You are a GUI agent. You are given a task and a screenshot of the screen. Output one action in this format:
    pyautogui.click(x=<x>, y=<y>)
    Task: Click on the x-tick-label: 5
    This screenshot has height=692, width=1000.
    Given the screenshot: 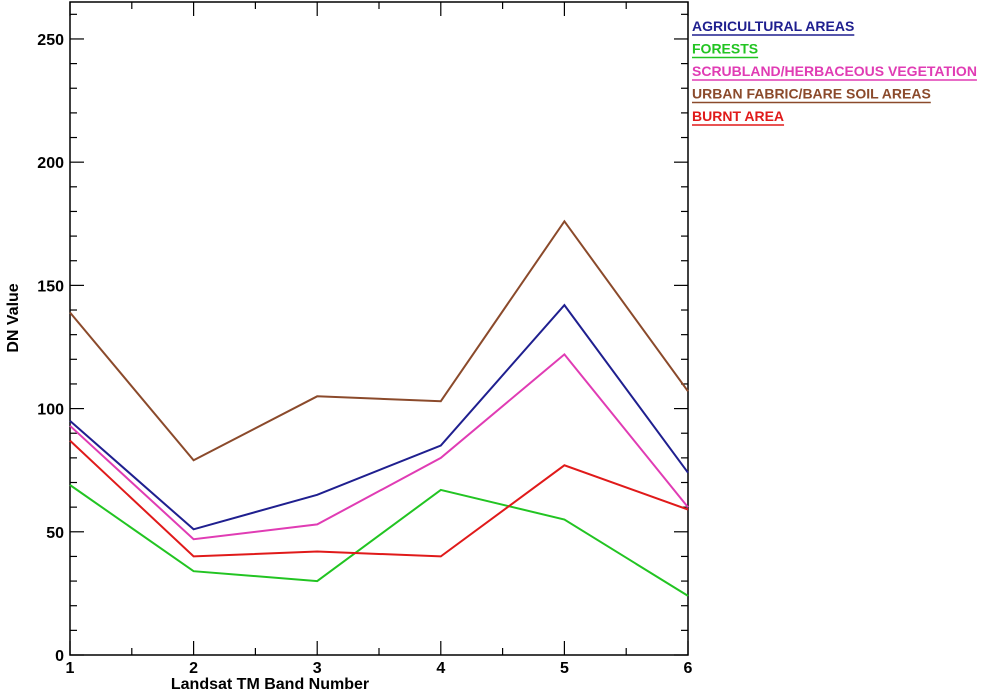 What is the action you would take?
    pyautogui.click(x=564, y=668)
    